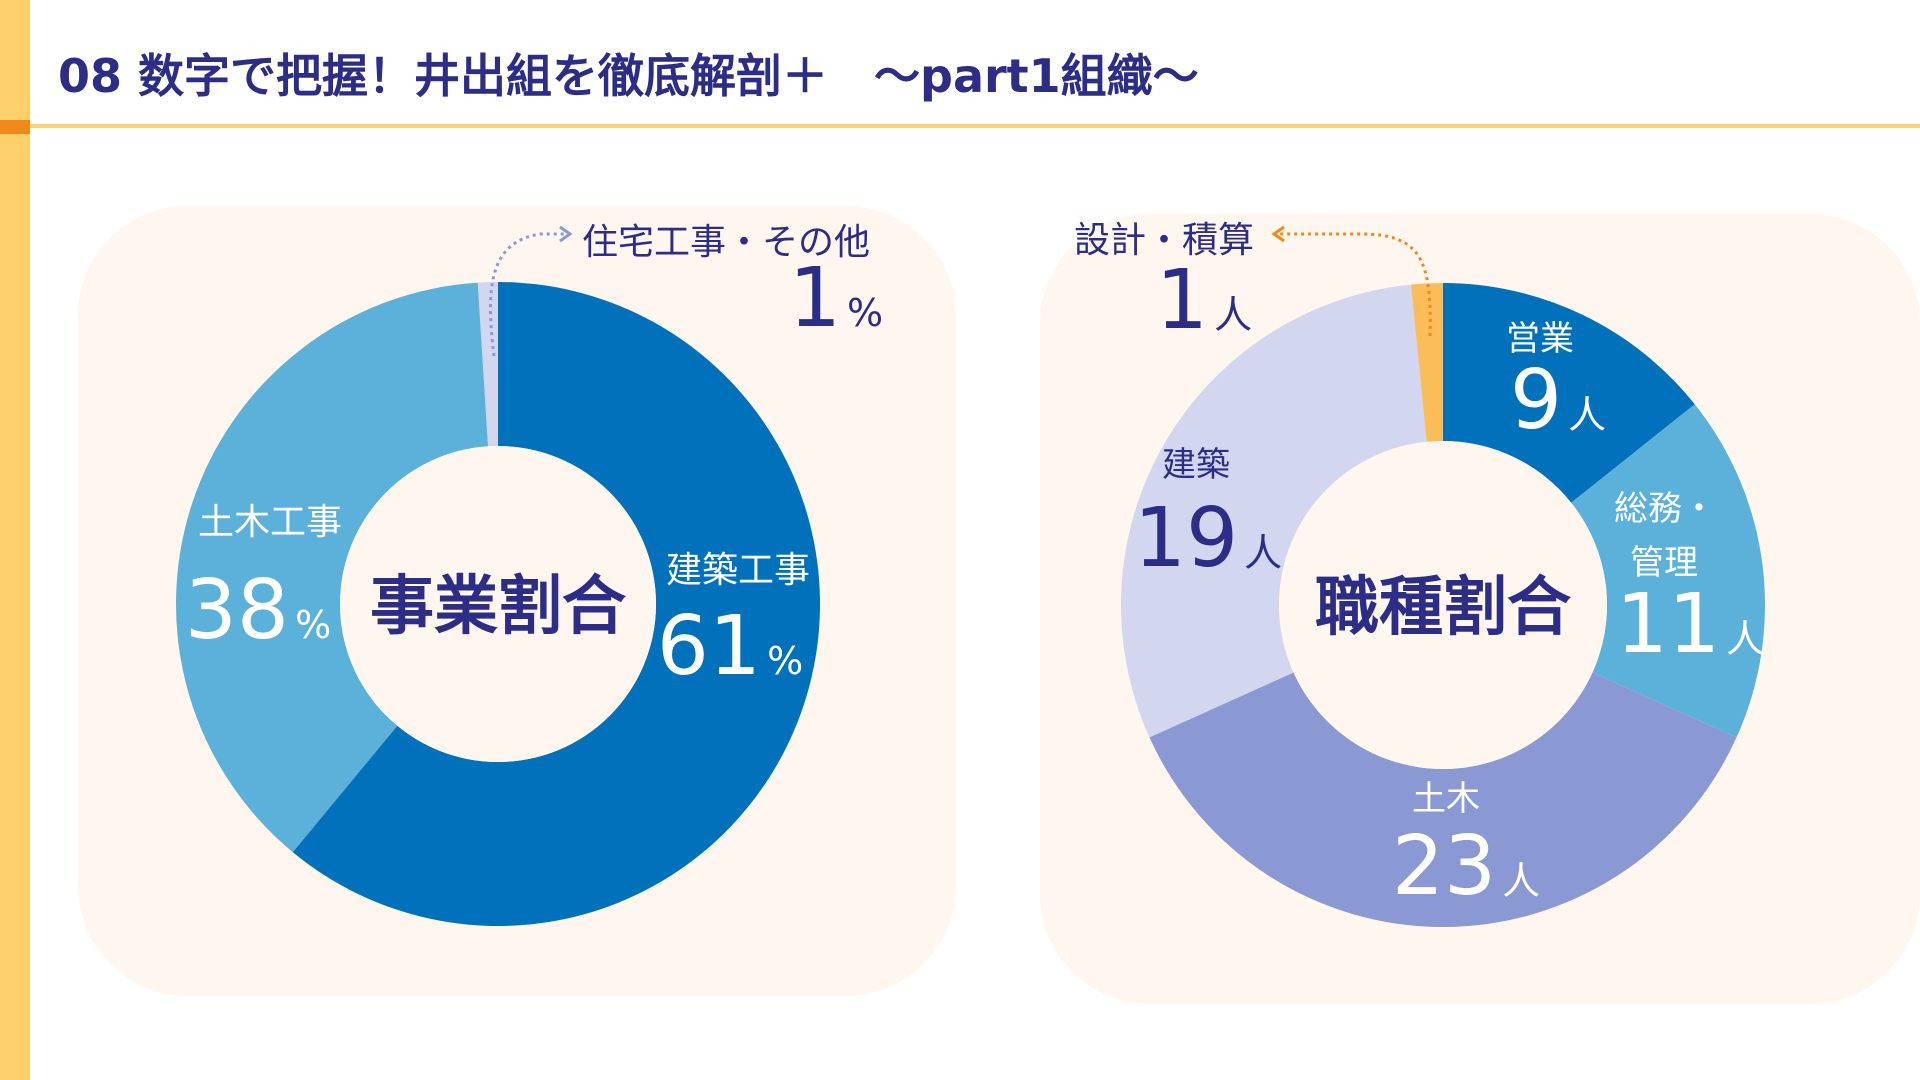  I want to click on job-callout-arrowhead, so click(1278, 234).